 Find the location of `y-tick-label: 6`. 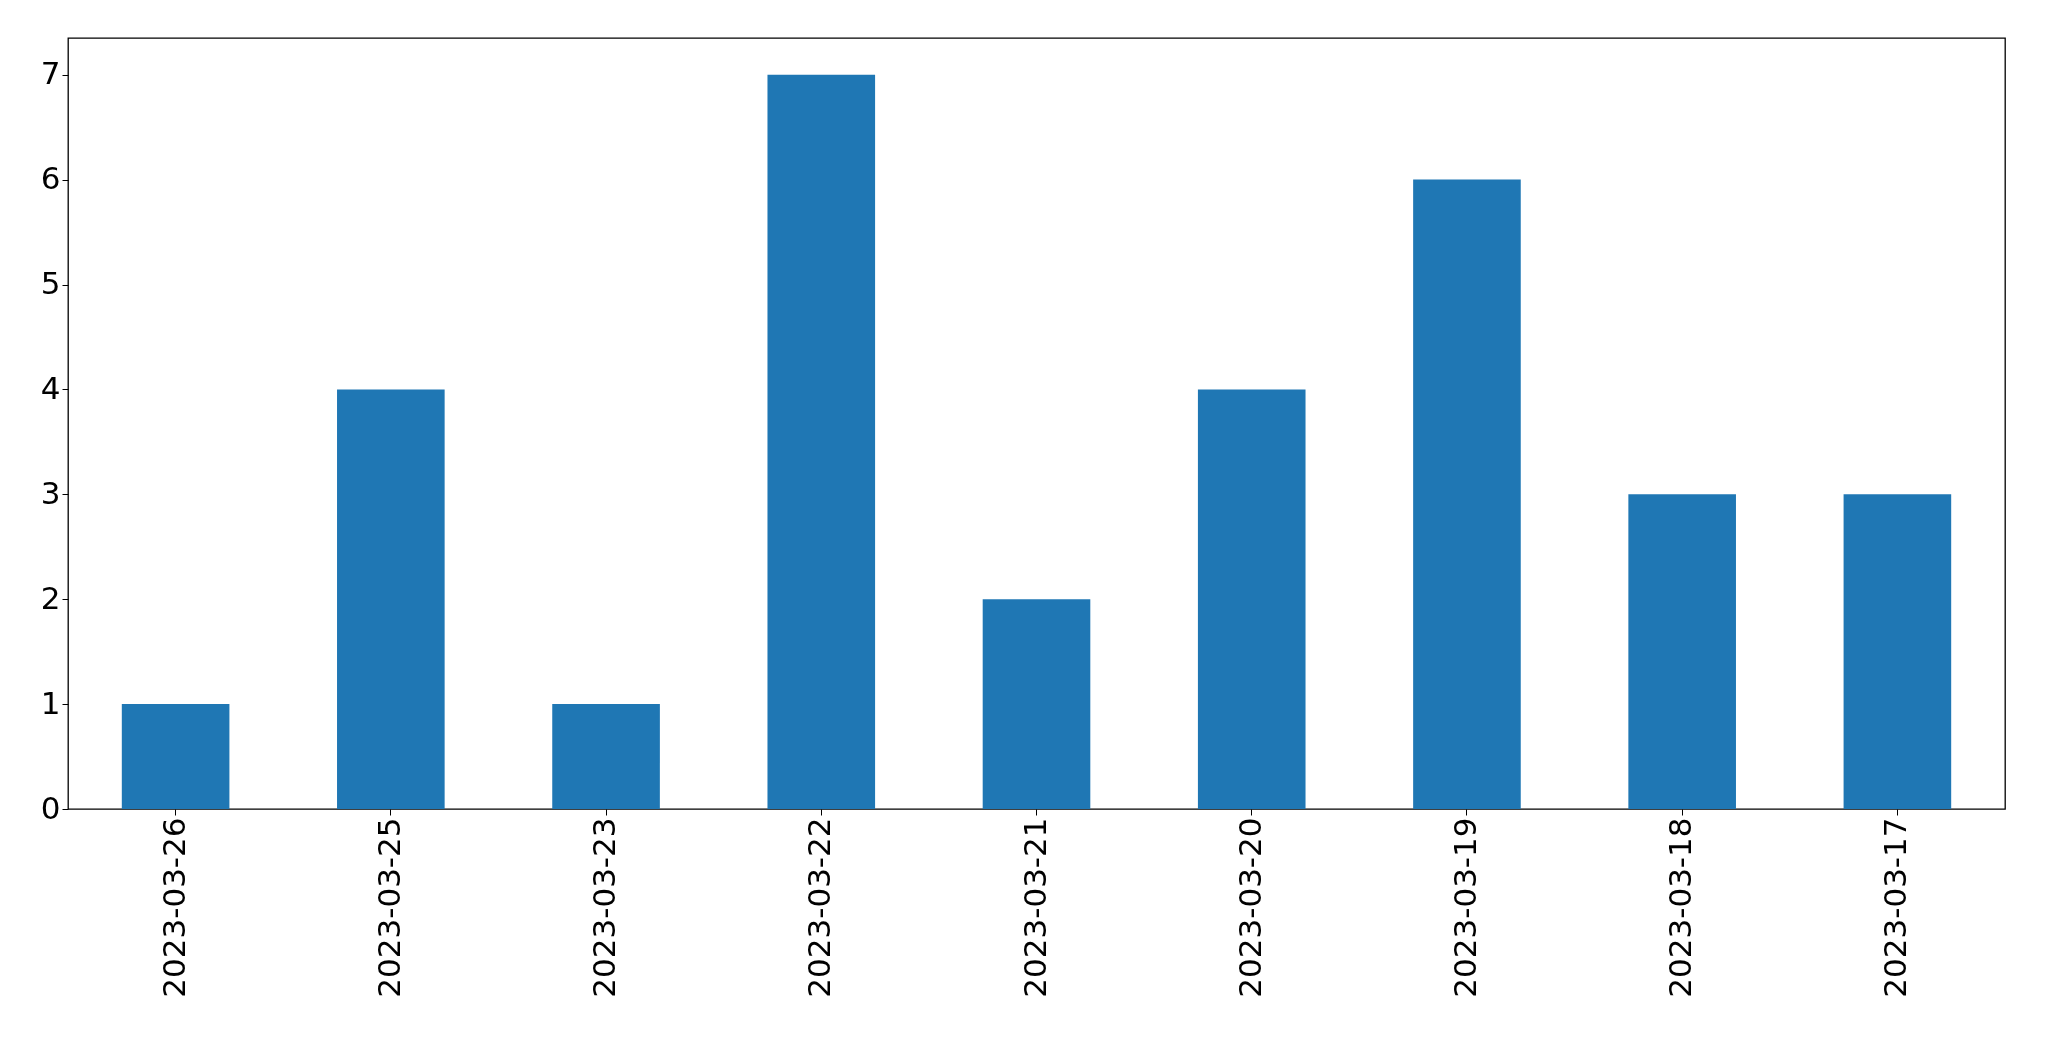

y-tick-label: 6 is located at coordinates (50, 178).